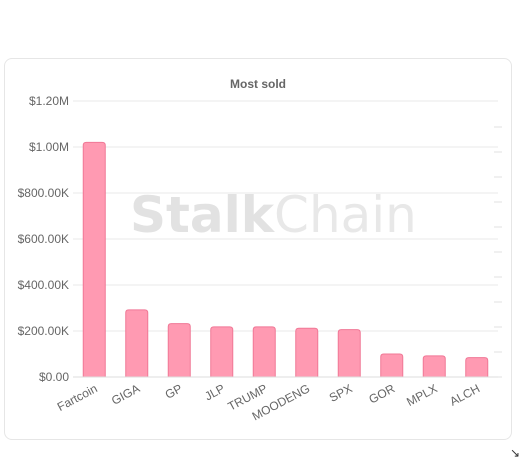 The height and width of the screenshot is (464, 522). Describe the element at coordinates (421, 395) in the screenshot. I see `x-tick-label: MPLX` at that location.